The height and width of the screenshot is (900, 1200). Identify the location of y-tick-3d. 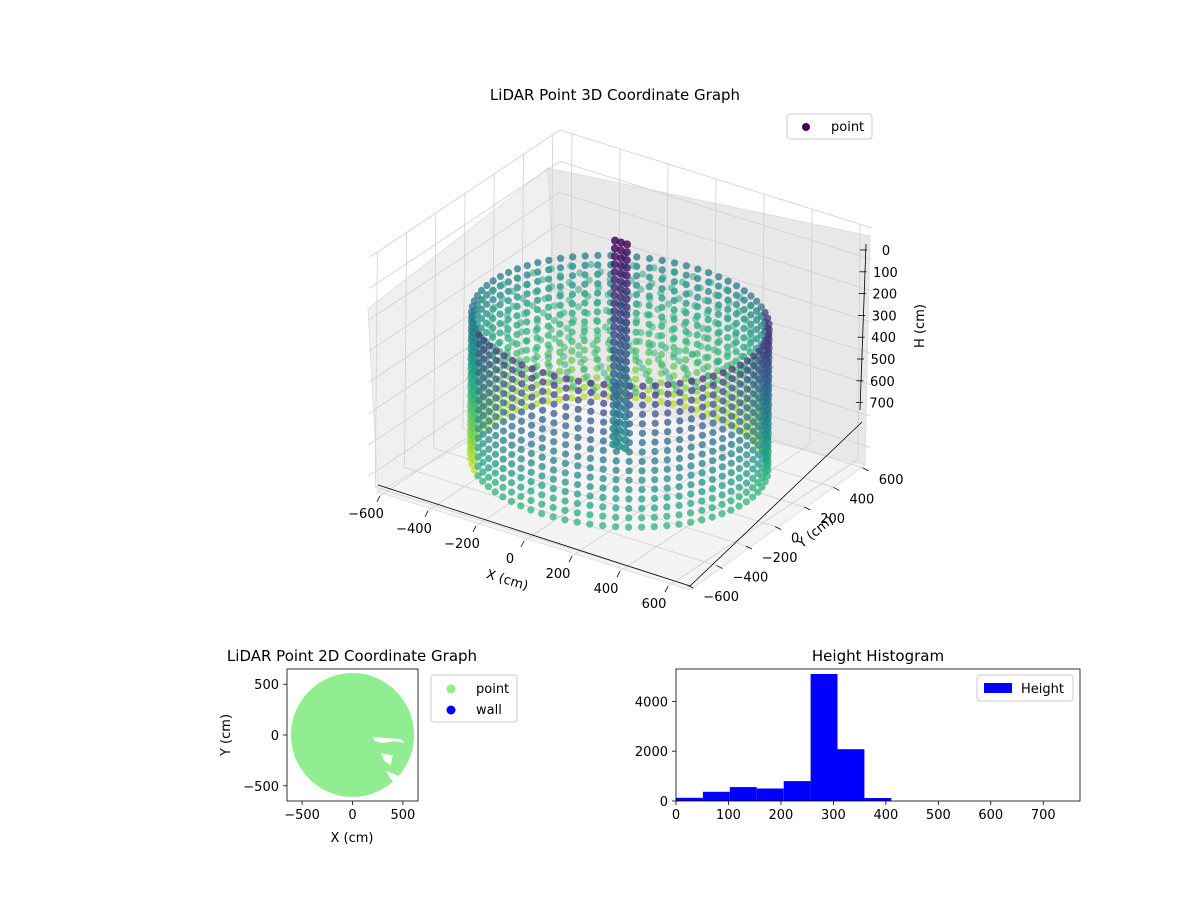
(836, 489).